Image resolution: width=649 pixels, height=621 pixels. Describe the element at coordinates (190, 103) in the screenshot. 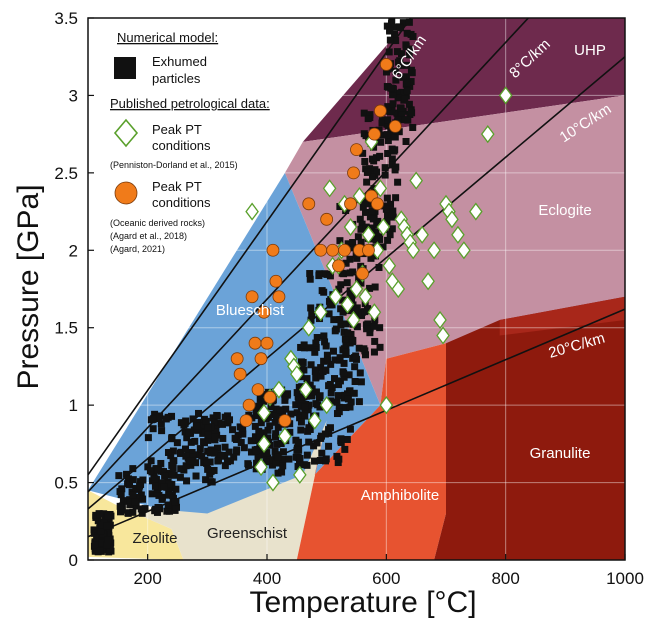

I see `legend-petro-heading: Published petrological data:` at that location.